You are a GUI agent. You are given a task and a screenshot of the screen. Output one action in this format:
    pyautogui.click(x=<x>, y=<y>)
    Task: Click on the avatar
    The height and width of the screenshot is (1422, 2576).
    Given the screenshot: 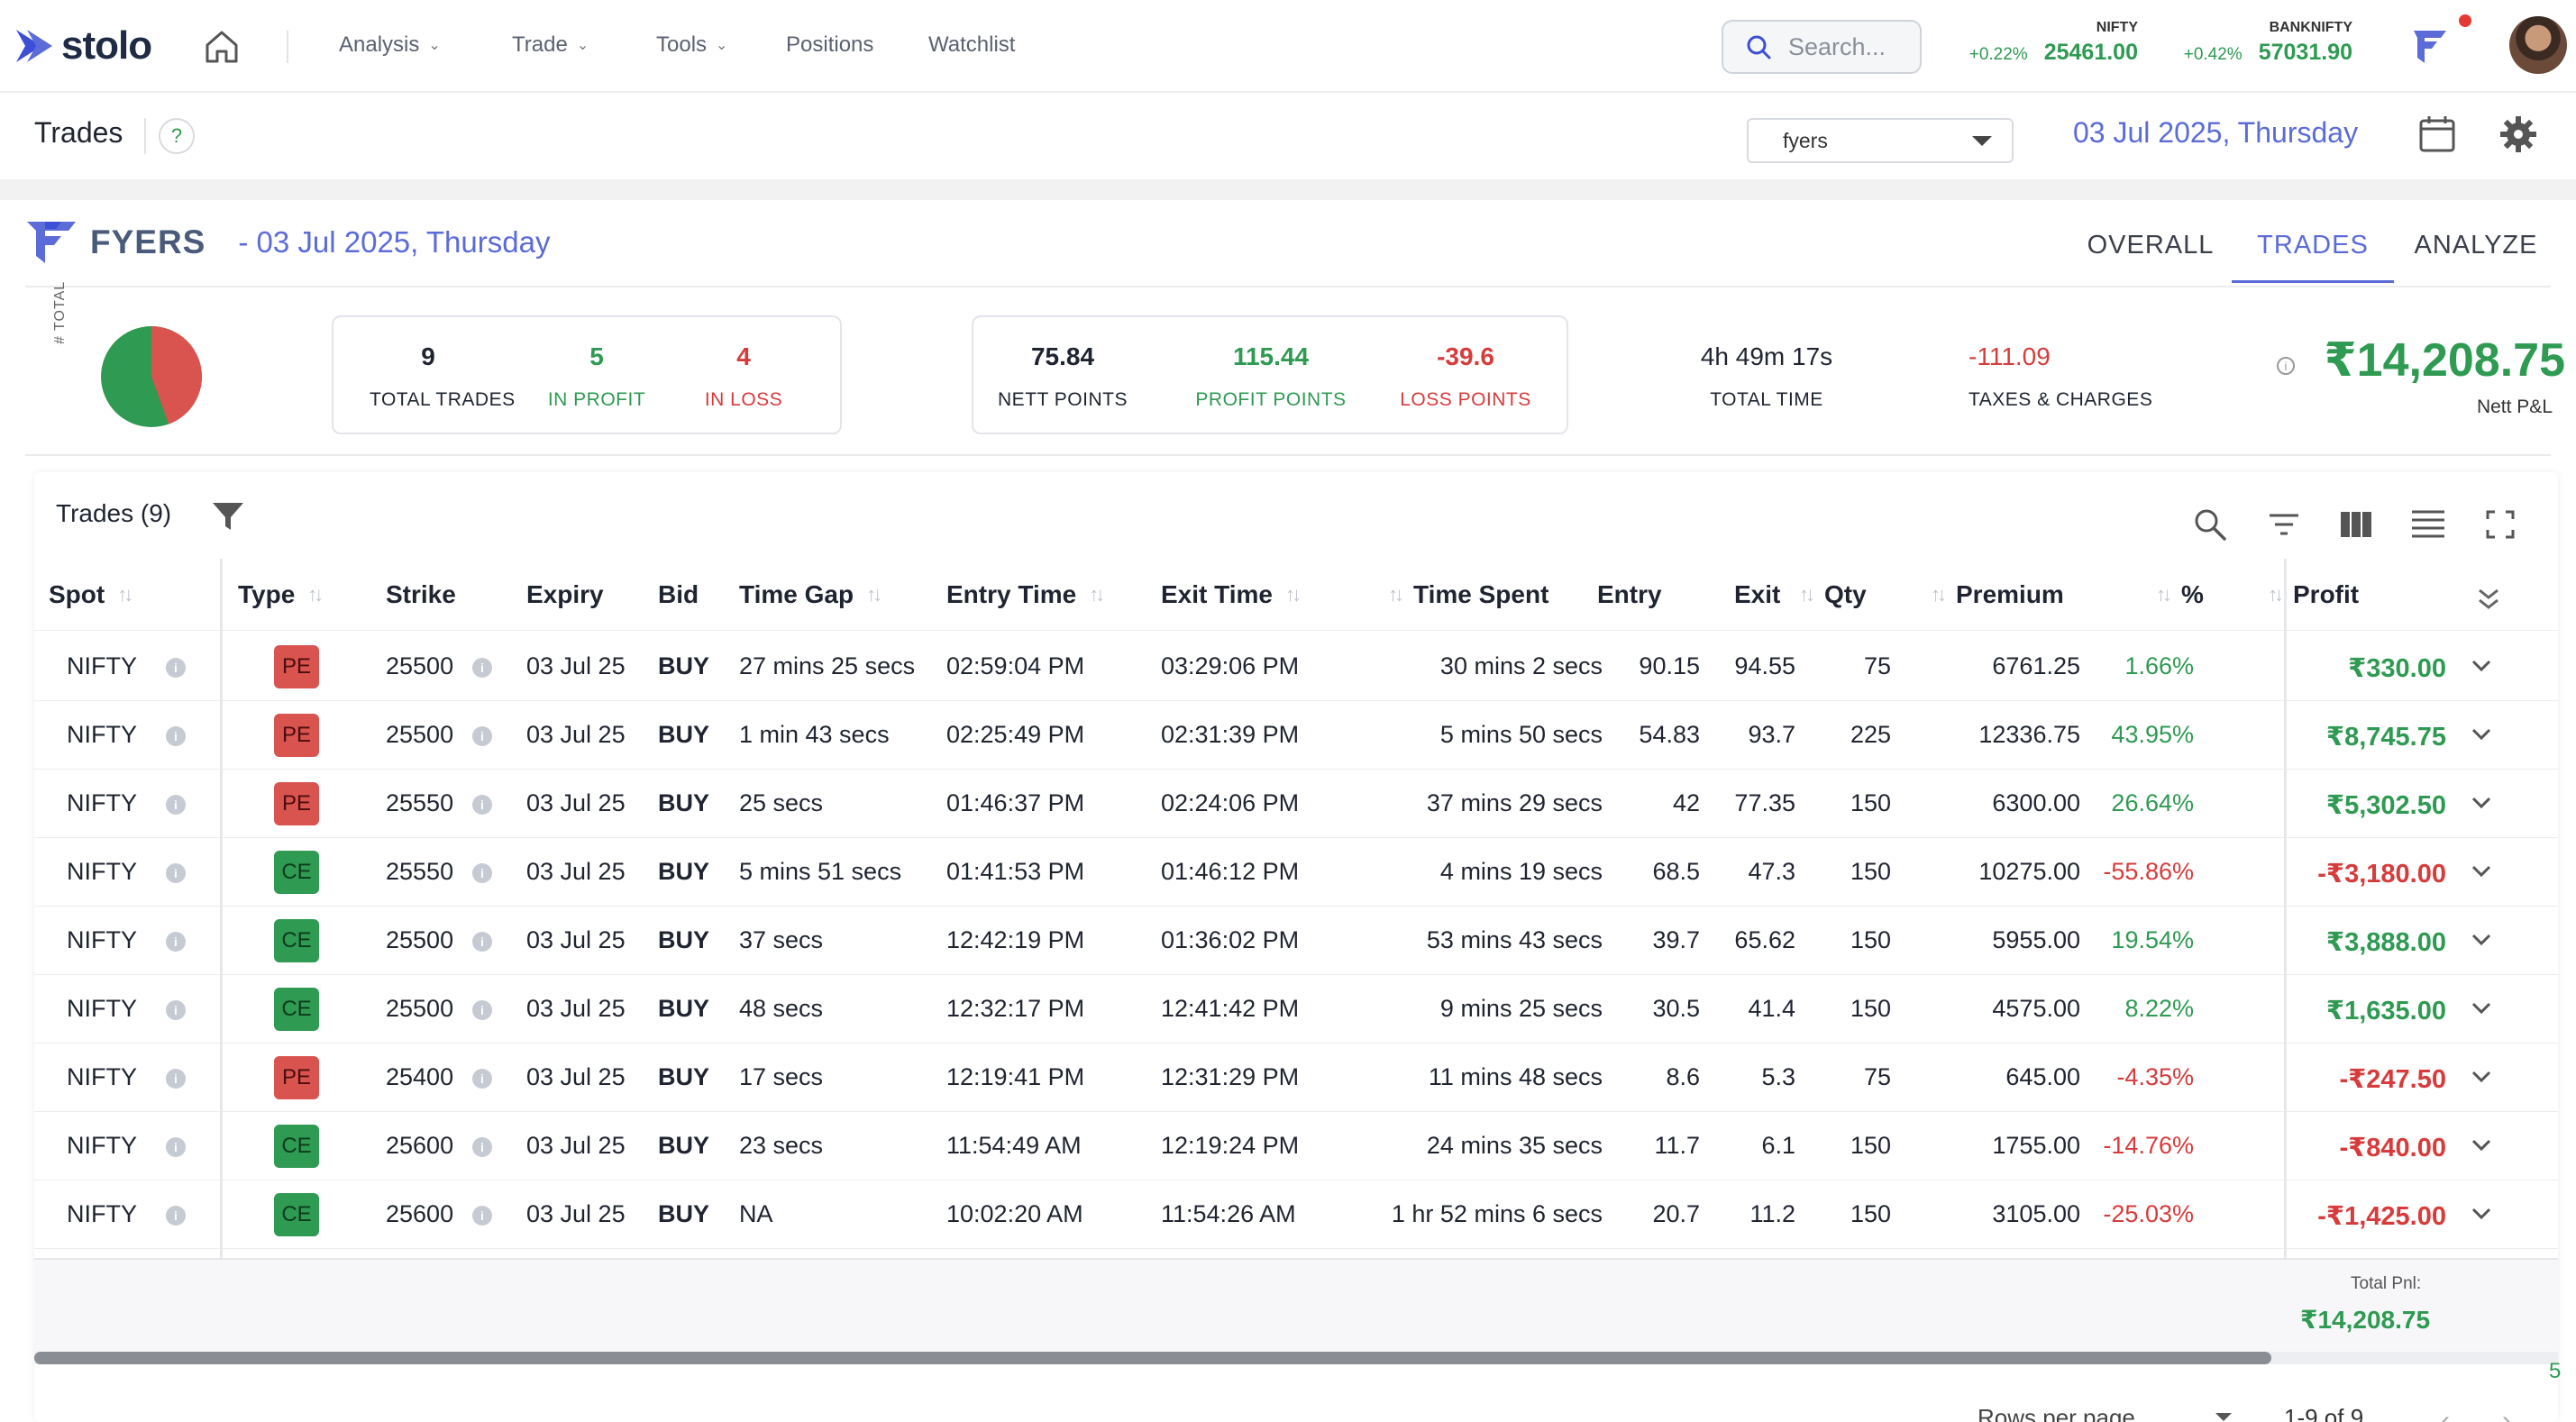 What is the action you would take?
    pyautogui.click(x=2538, y=45)
    